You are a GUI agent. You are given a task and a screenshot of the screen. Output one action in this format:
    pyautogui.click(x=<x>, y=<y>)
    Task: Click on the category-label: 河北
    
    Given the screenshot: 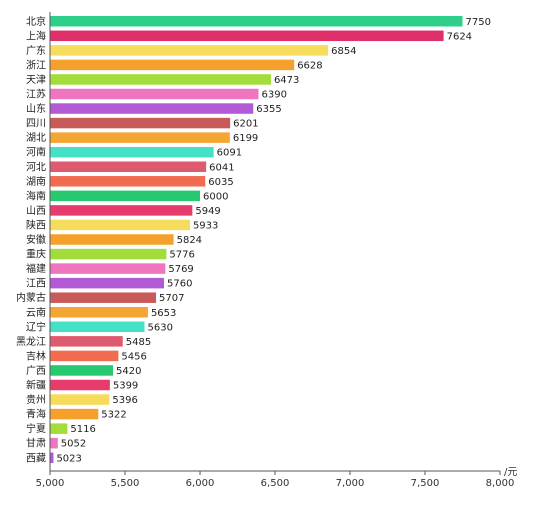 What is the action you would take?
    pyautogui.click(x=36, y=167)
    